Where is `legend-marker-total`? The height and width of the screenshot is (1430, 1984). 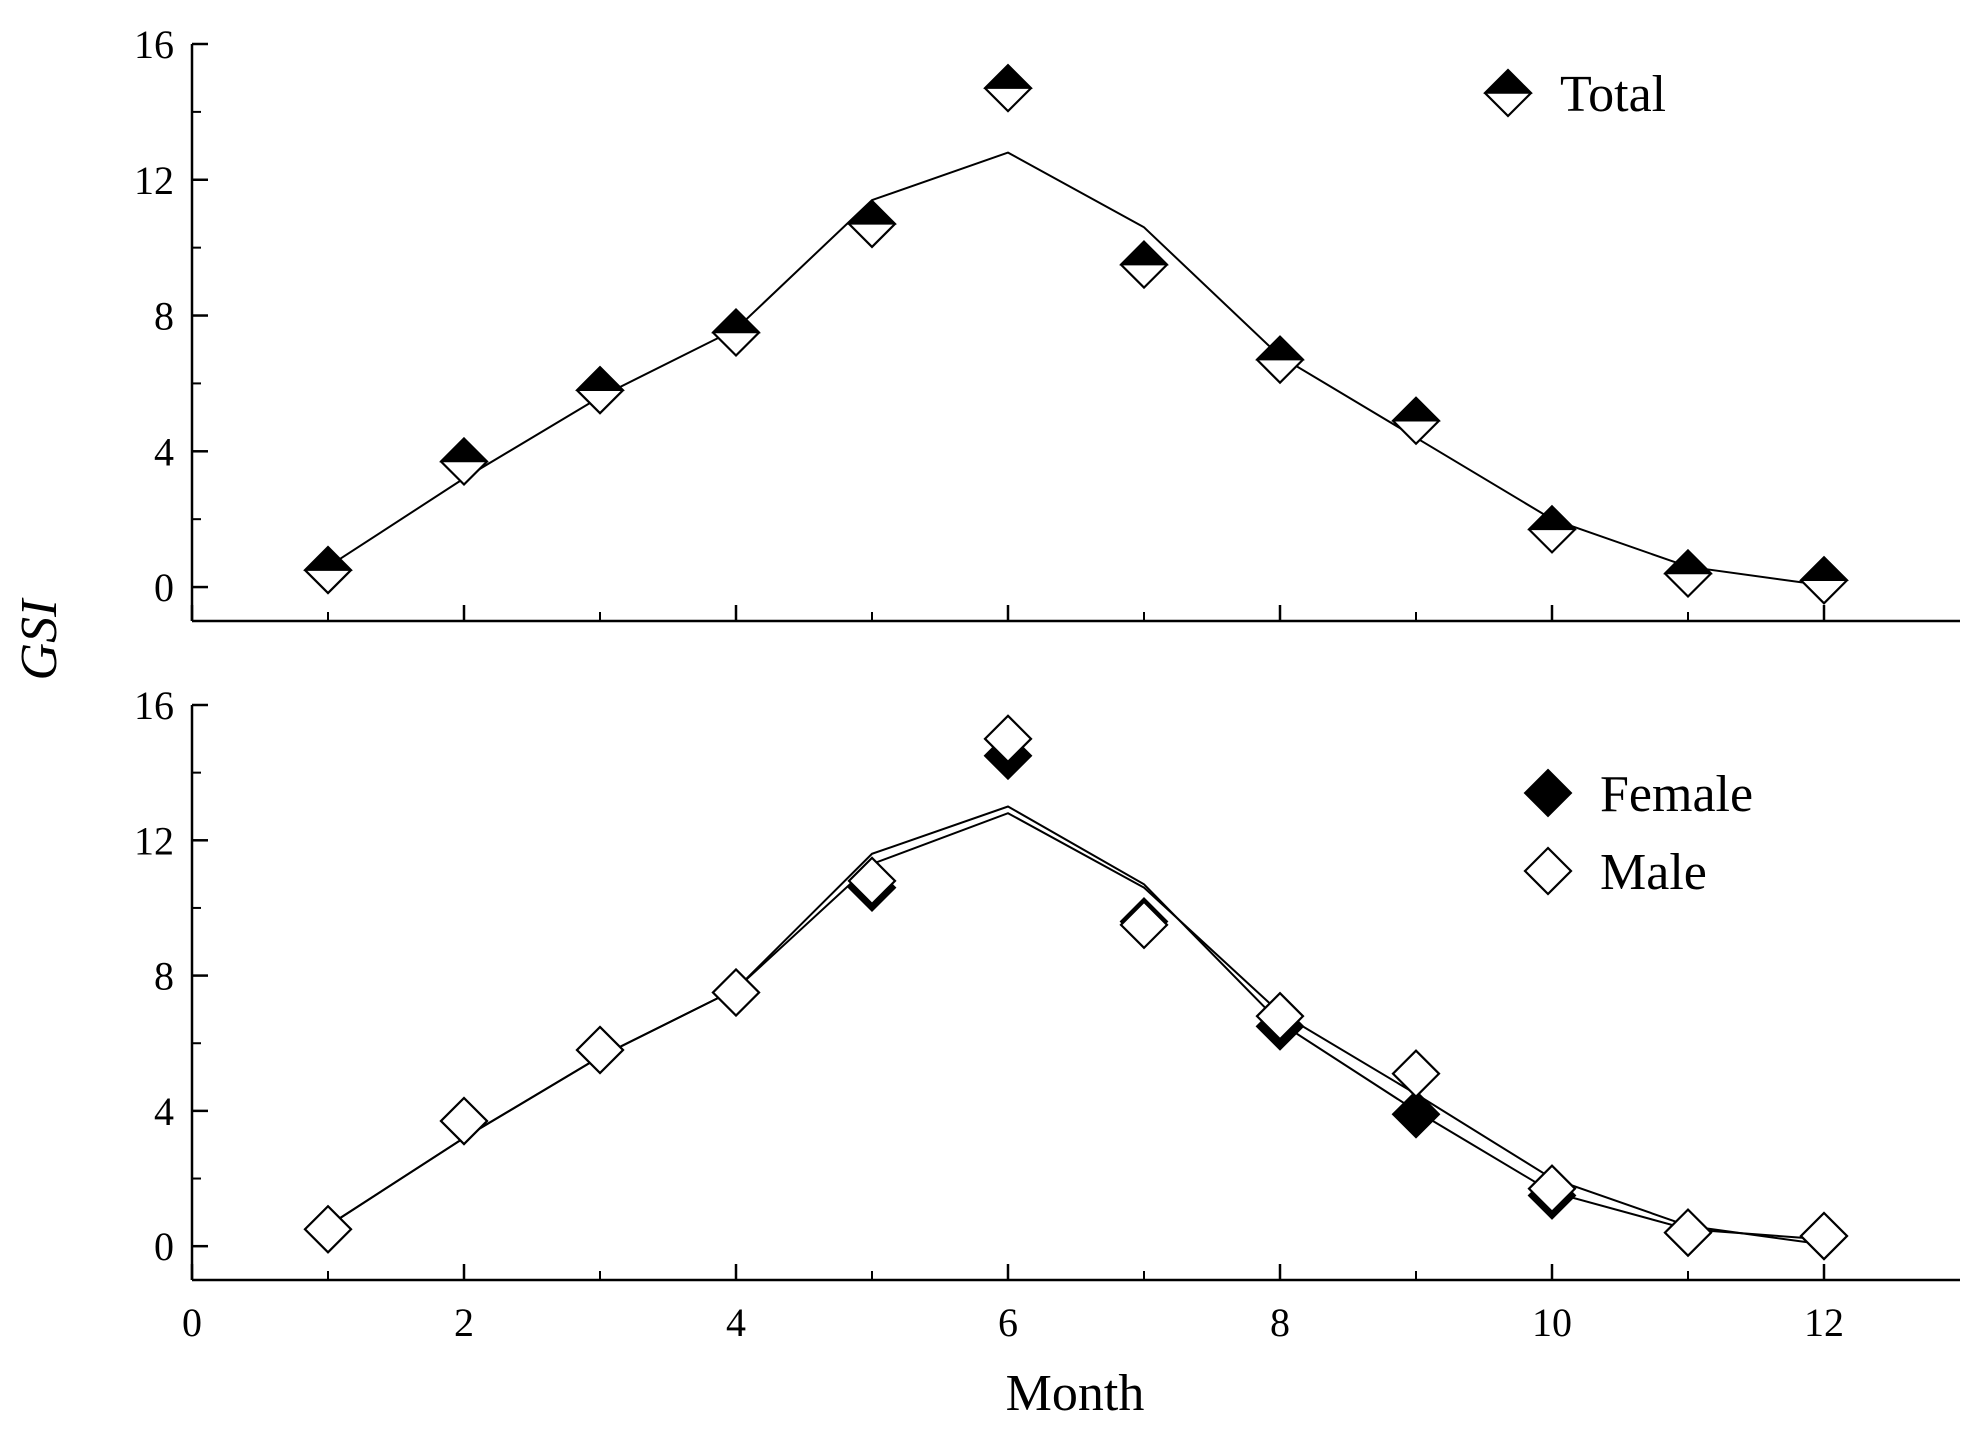 legend-marker-total is located at coordinates (1508, 93).